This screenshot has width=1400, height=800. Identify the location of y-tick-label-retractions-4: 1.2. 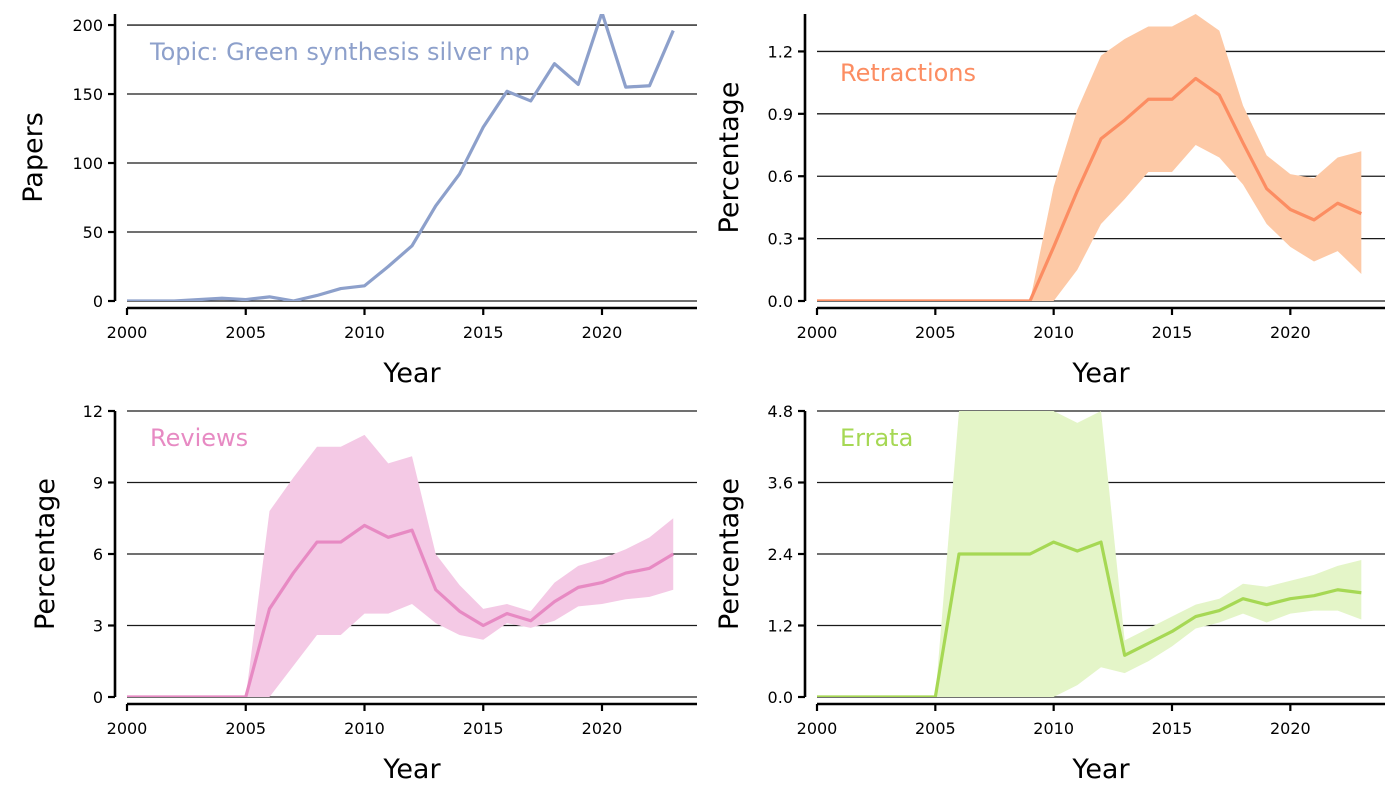
(780, 51).